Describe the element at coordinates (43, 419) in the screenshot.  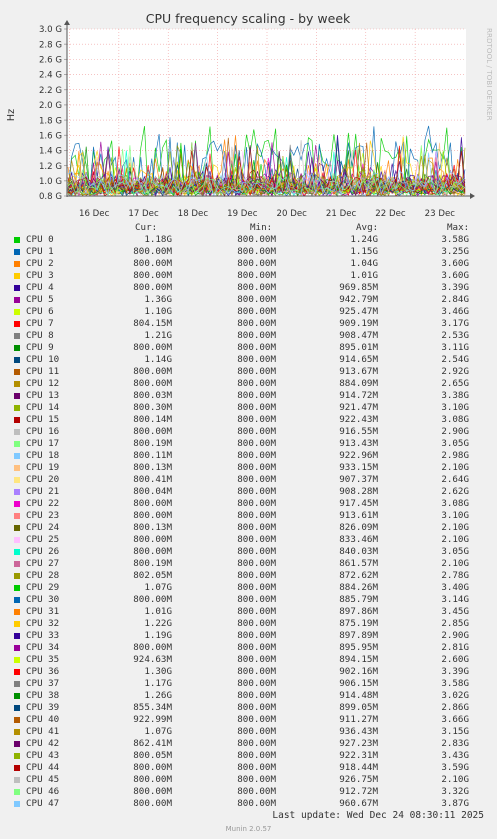
I see `legend-series-name: CPU 15` at that location.